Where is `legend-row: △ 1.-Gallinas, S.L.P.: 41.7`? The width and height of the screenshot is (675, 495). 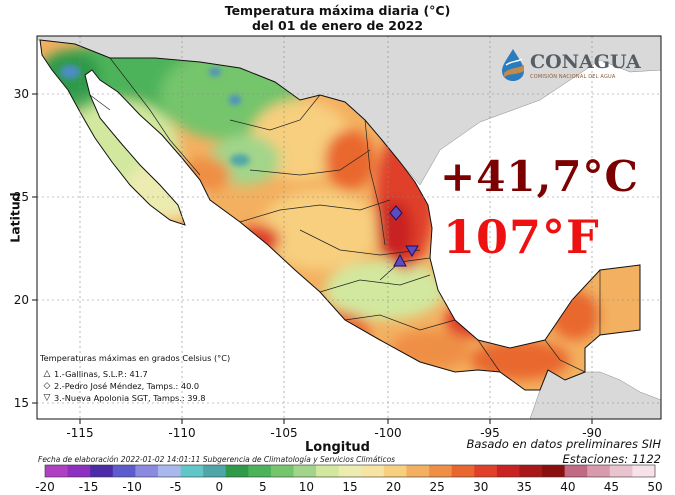 legend-row: △ 1.-Gallinas, S.L.P.: 41.7 is located at coordinates (135, 374).